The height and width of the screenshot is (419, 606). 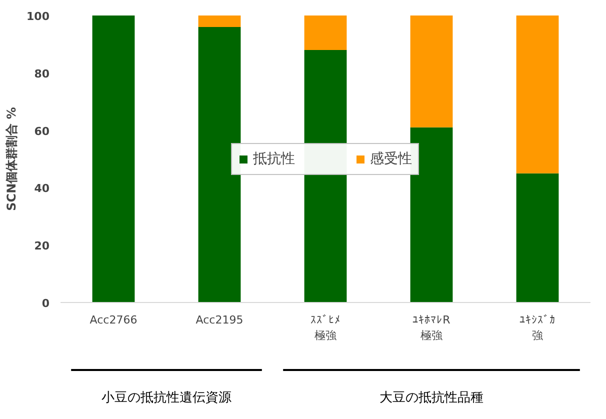 I want to click on legend-label: 感受性, so click(x=391, y=159).